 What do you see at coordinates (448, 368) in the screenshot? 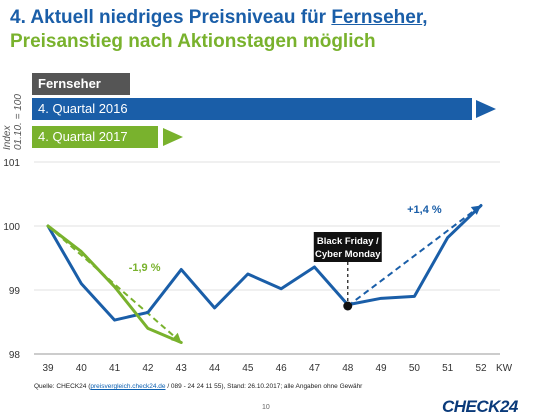
I see `x-tick-label: 51` at bounding box center [448, 368].